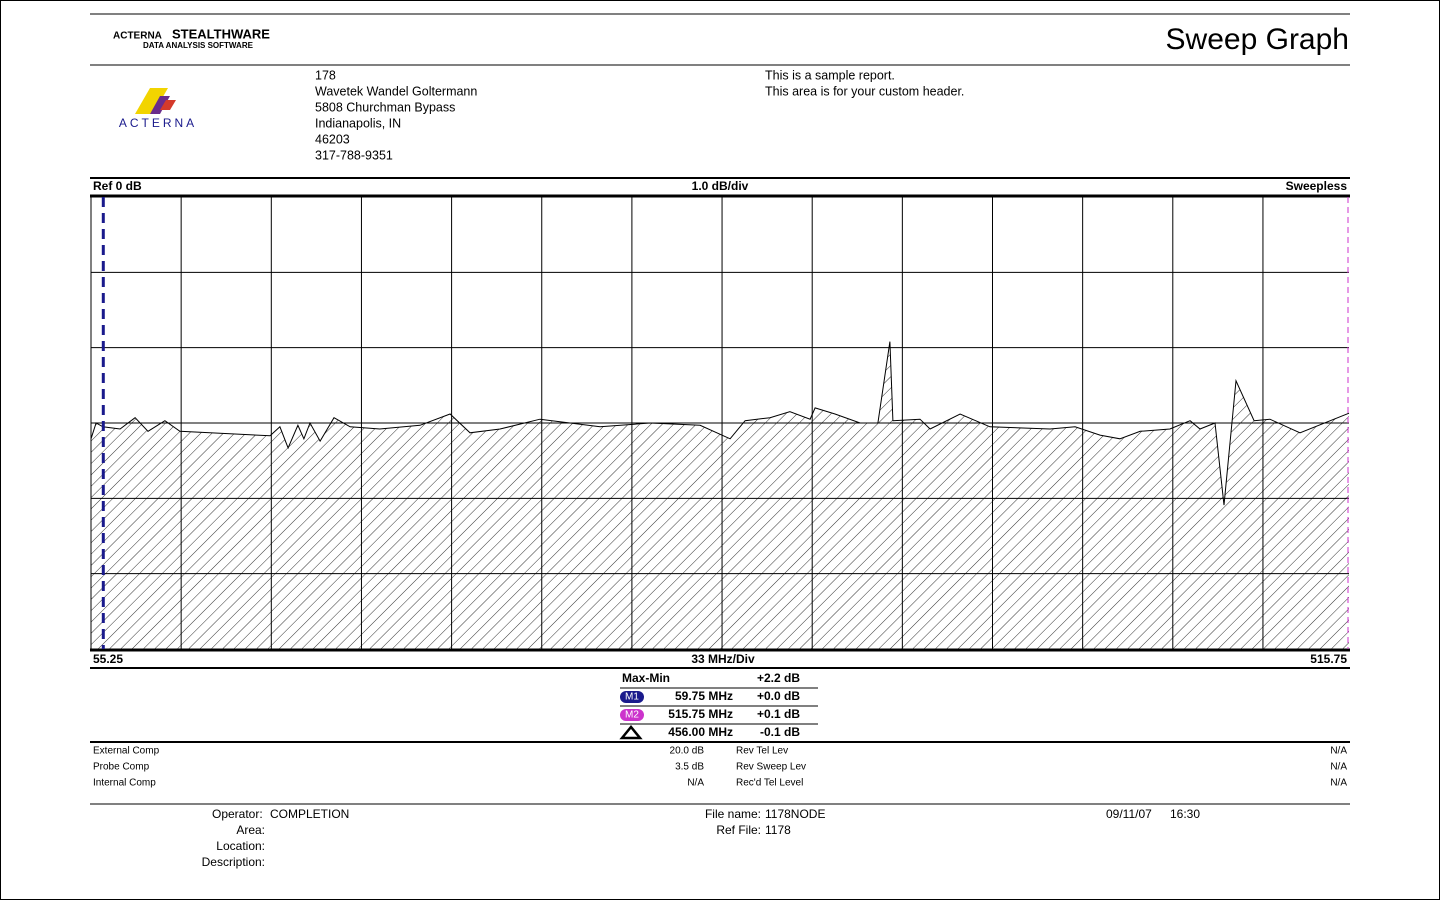 This screenshot has height=900, width=1440. Describe the element at coordinates (689, 767) in the screenshot. I see `comp-value: 3.5 dB` at that location.